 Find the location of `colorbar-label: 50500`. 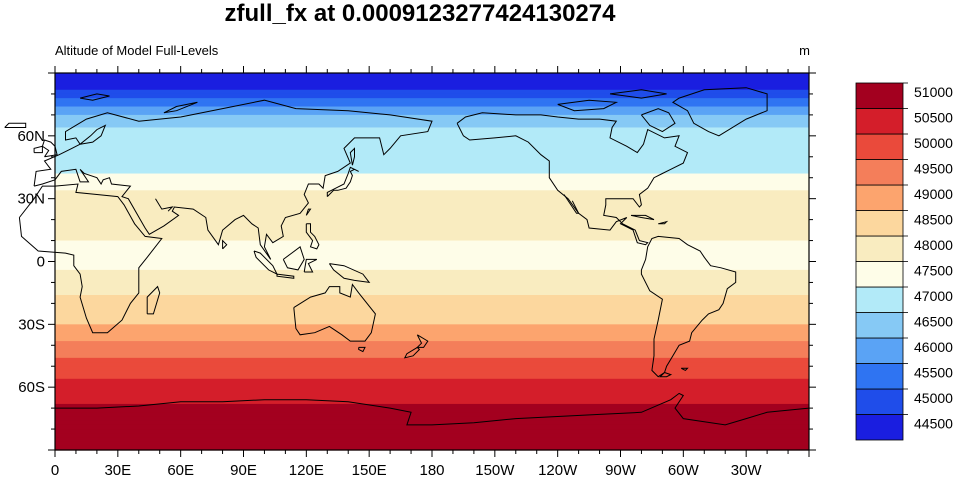

colorbar-label: 50500 is located at coordinates (933, 118).